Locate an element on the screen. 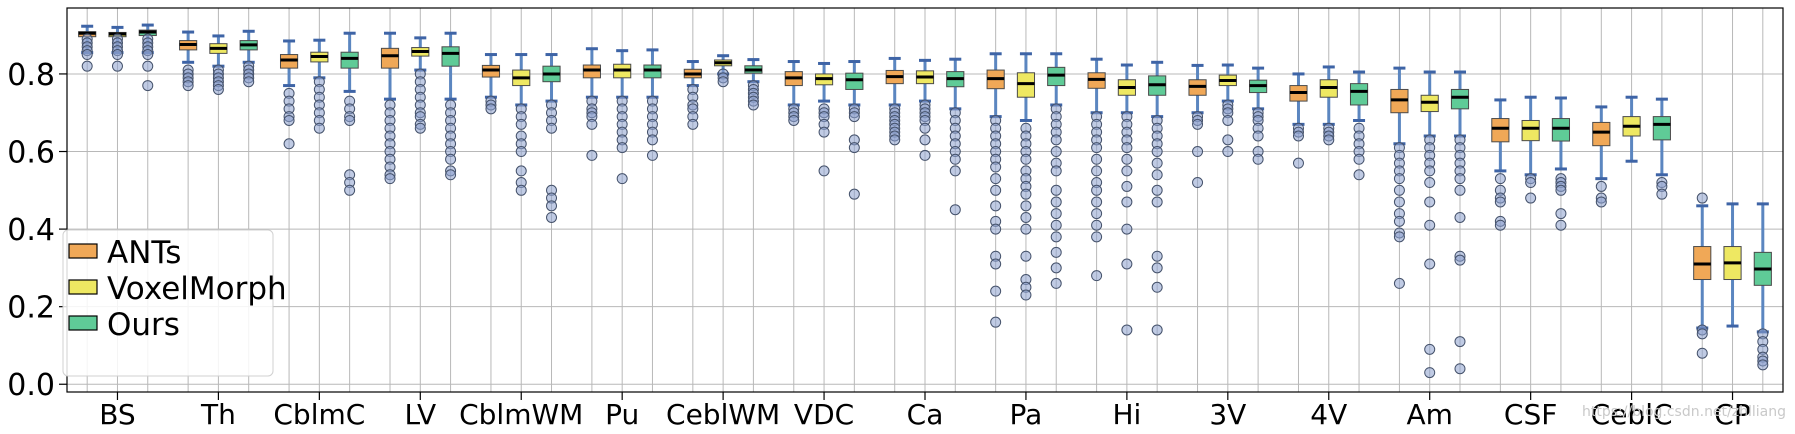 Image resolution: width=1795 pixels, height=434 pixels. watermark-text: https://blog.csdn.net/zhlliang is located at coordinates (1684, 412).